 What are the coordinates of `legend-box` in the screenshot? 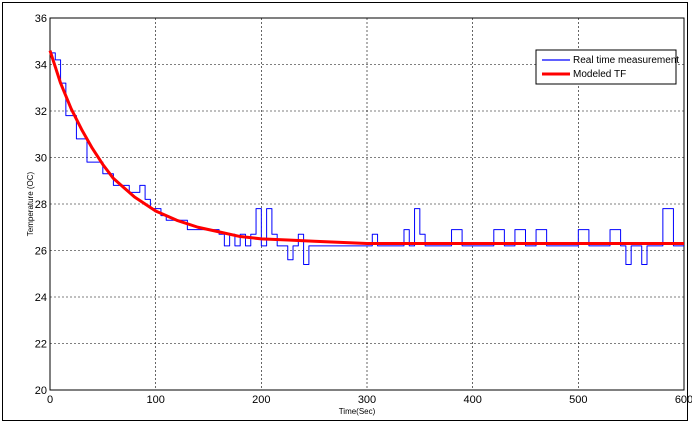 It's located at (606, 67).